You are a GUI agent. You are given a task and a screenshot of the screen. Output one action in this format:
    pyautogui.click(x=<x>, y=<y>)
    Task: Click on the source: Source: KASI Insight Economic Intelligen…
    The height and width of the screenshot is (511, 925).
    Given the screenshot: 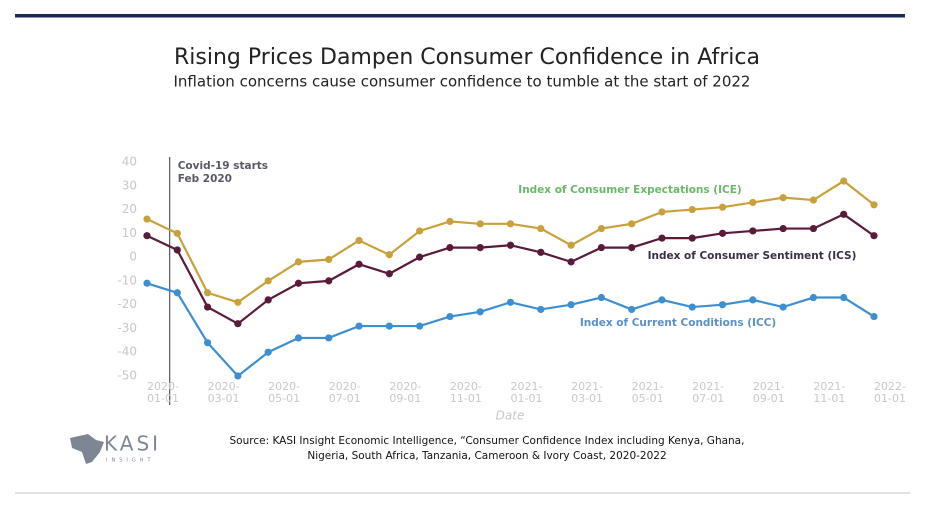 What is the action you would take?
    pyautogui.click(x=487, y=441)
    